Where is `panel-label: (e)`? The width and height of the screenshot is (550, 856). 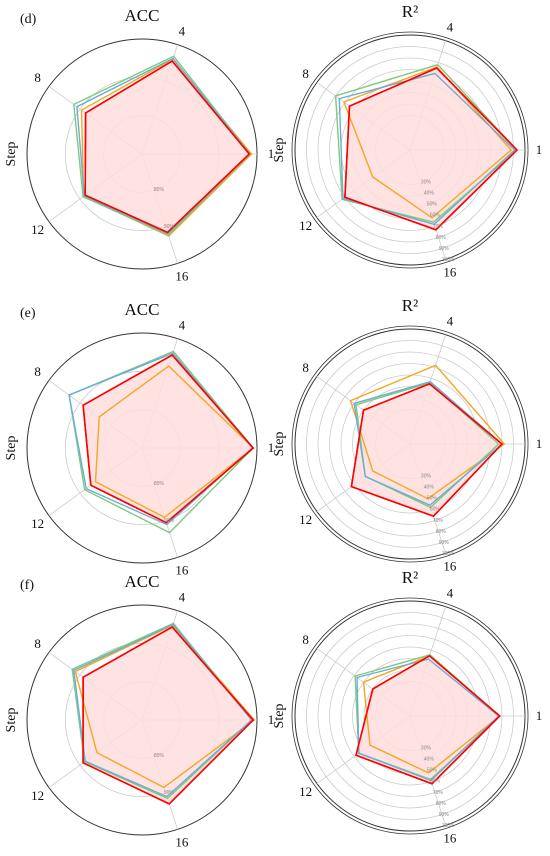 panel-label: (e) is located at coordinates (28, 313).